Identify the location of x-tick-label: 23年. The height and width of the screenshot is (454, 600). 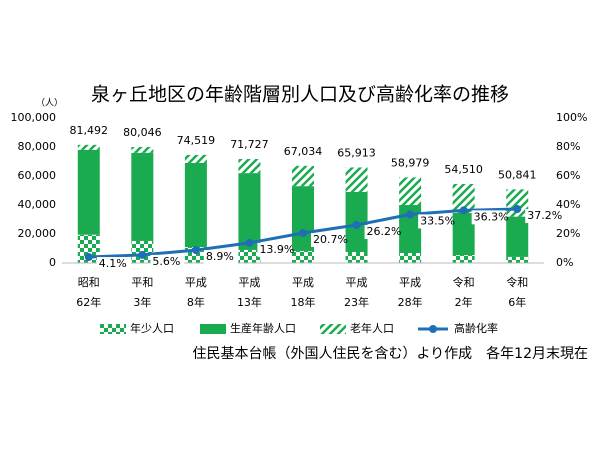
(356, 302).